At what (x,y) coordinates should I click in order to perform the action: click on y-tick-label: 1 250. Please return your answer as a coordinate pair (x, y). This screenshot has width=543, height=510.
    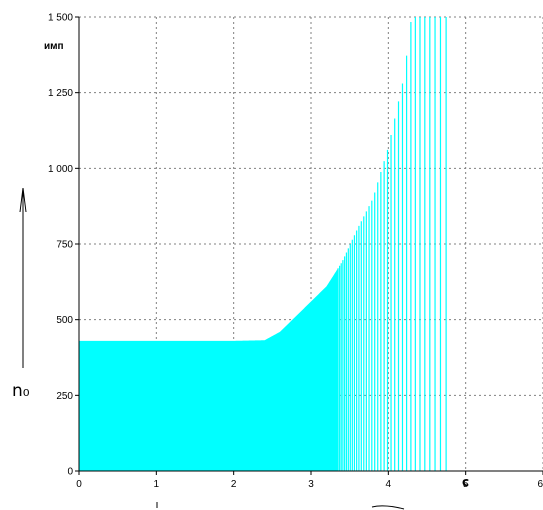
    Looking at the image, I should click on (60, 93).